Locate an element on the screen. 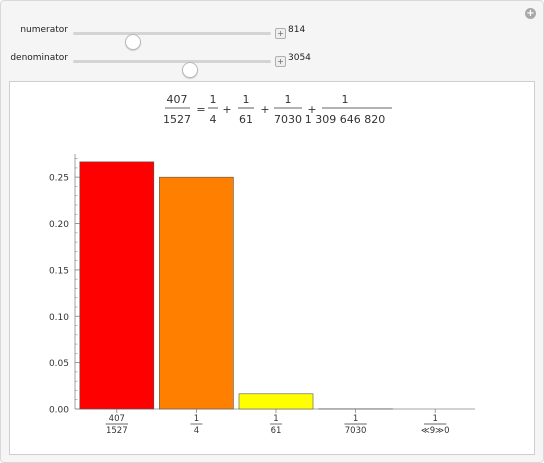  plus-circle-icon: + is located at coordinates (530, 13).